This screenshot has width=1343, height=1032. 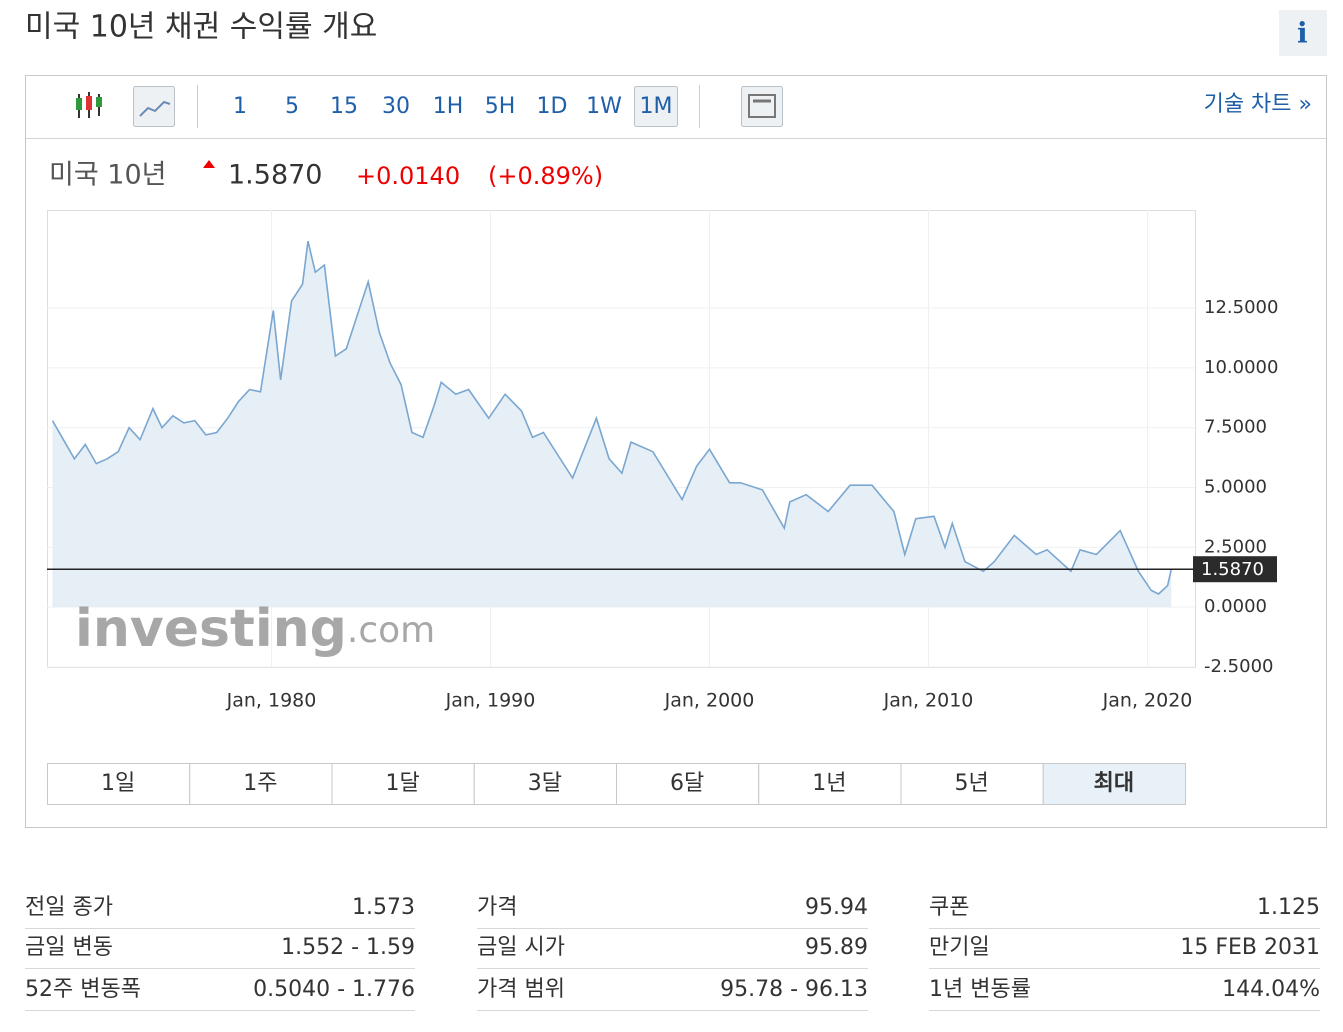 What do you see at coordinates (209, 164) in the screenshot?
I see `up-arrow` at bounding box center [209, 164].